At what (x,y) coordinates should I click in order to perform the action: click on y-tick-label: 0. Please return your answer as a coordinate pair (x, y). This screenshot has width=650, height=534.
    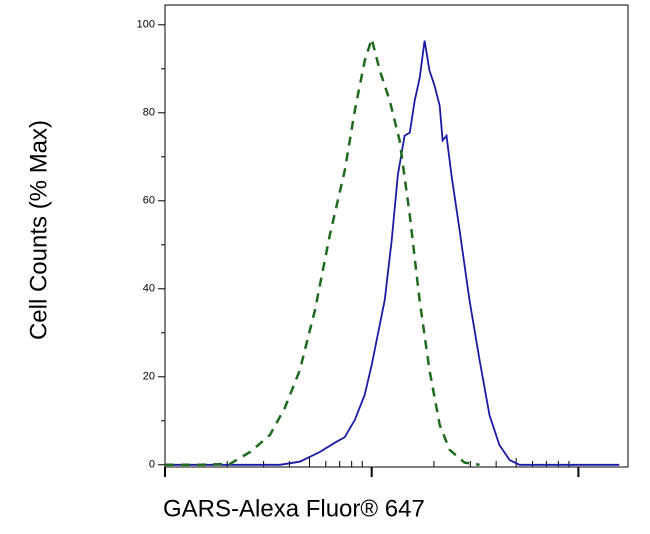
    Looking at the image, I should click on (152, 465).